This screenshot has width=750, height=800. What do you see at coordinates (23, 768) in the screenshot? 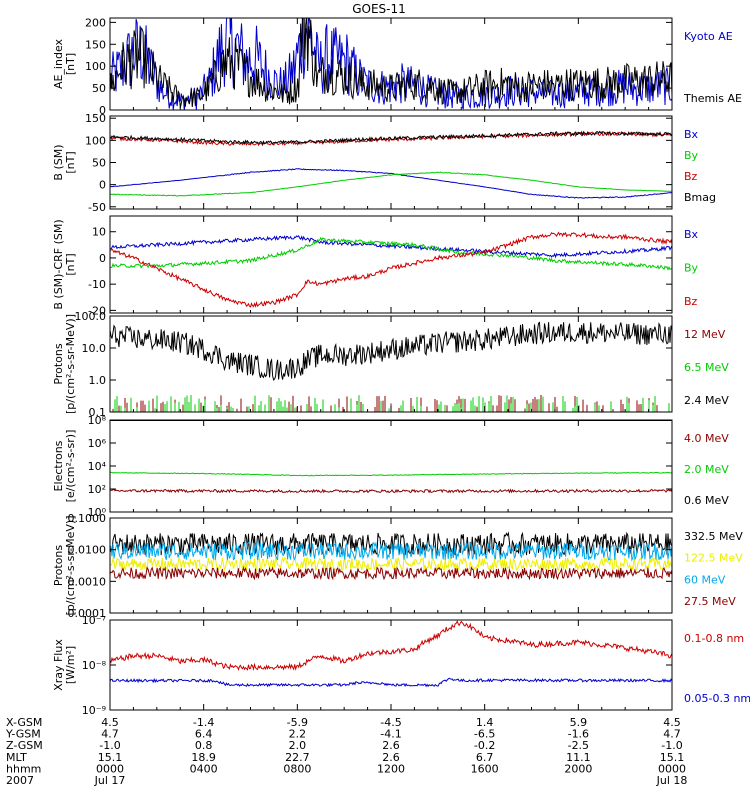
I see `x-row-label: hhmm` at bounding box center [23, 768].